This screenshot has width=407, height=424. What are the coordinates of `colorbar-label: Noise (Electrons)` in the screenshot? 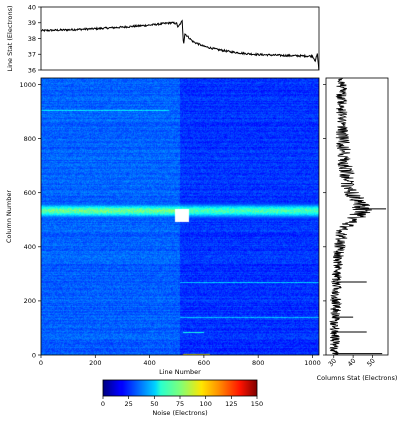 It's located at (179, 413).